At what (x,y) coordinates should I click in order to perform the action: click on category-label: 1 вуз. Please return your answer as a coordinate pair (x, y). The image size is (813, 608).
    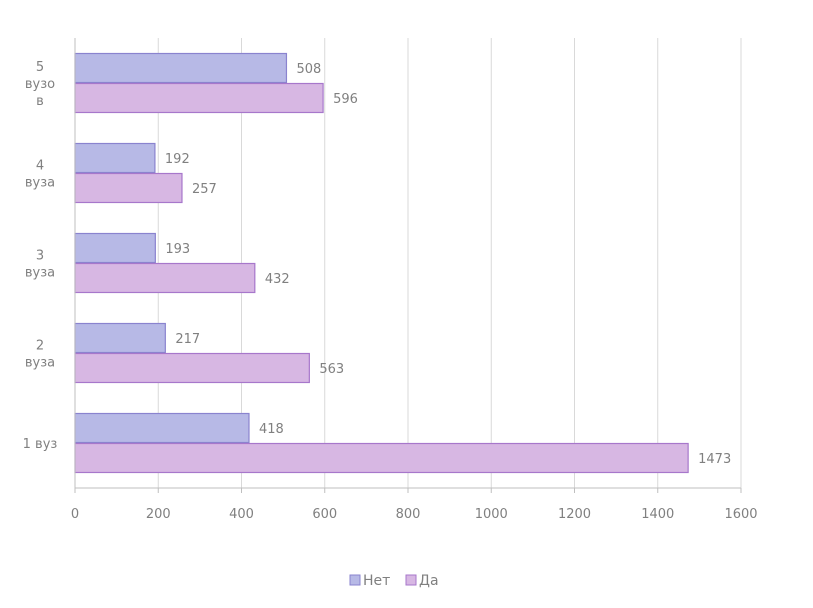
    Looking at the image, I should click on (40, 444).